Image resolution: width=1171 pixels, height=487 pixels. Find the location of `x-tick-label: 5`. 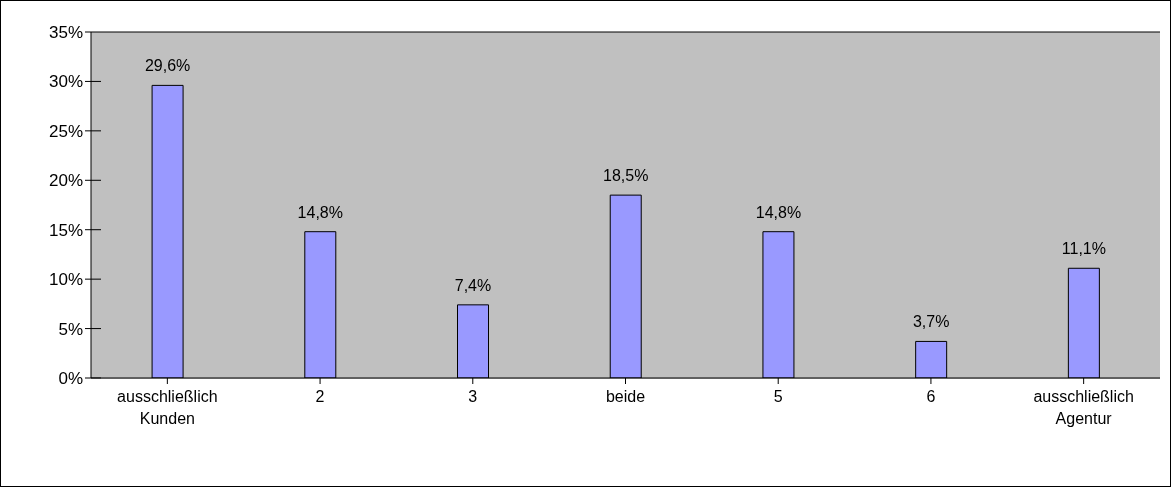

x-tick-label: 5 is located at coordinates (778, 396).